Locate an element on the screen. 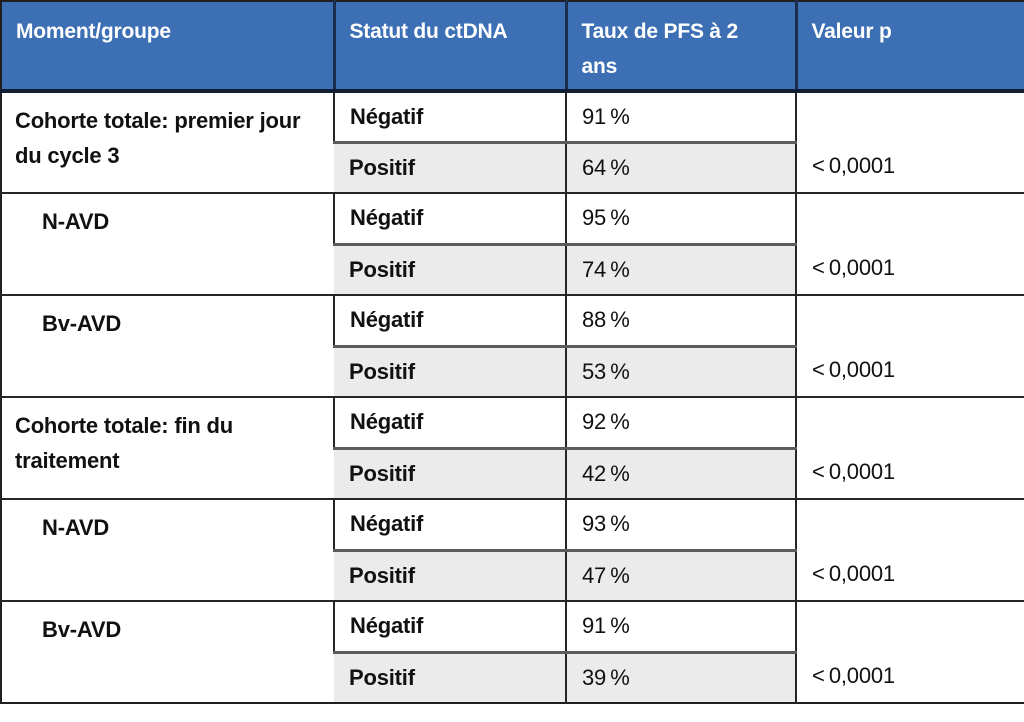 This screenshot has width=1024, height=722. col-header-statut-ctdna: Statut du ctDNA is located at coordinates (449, 47).